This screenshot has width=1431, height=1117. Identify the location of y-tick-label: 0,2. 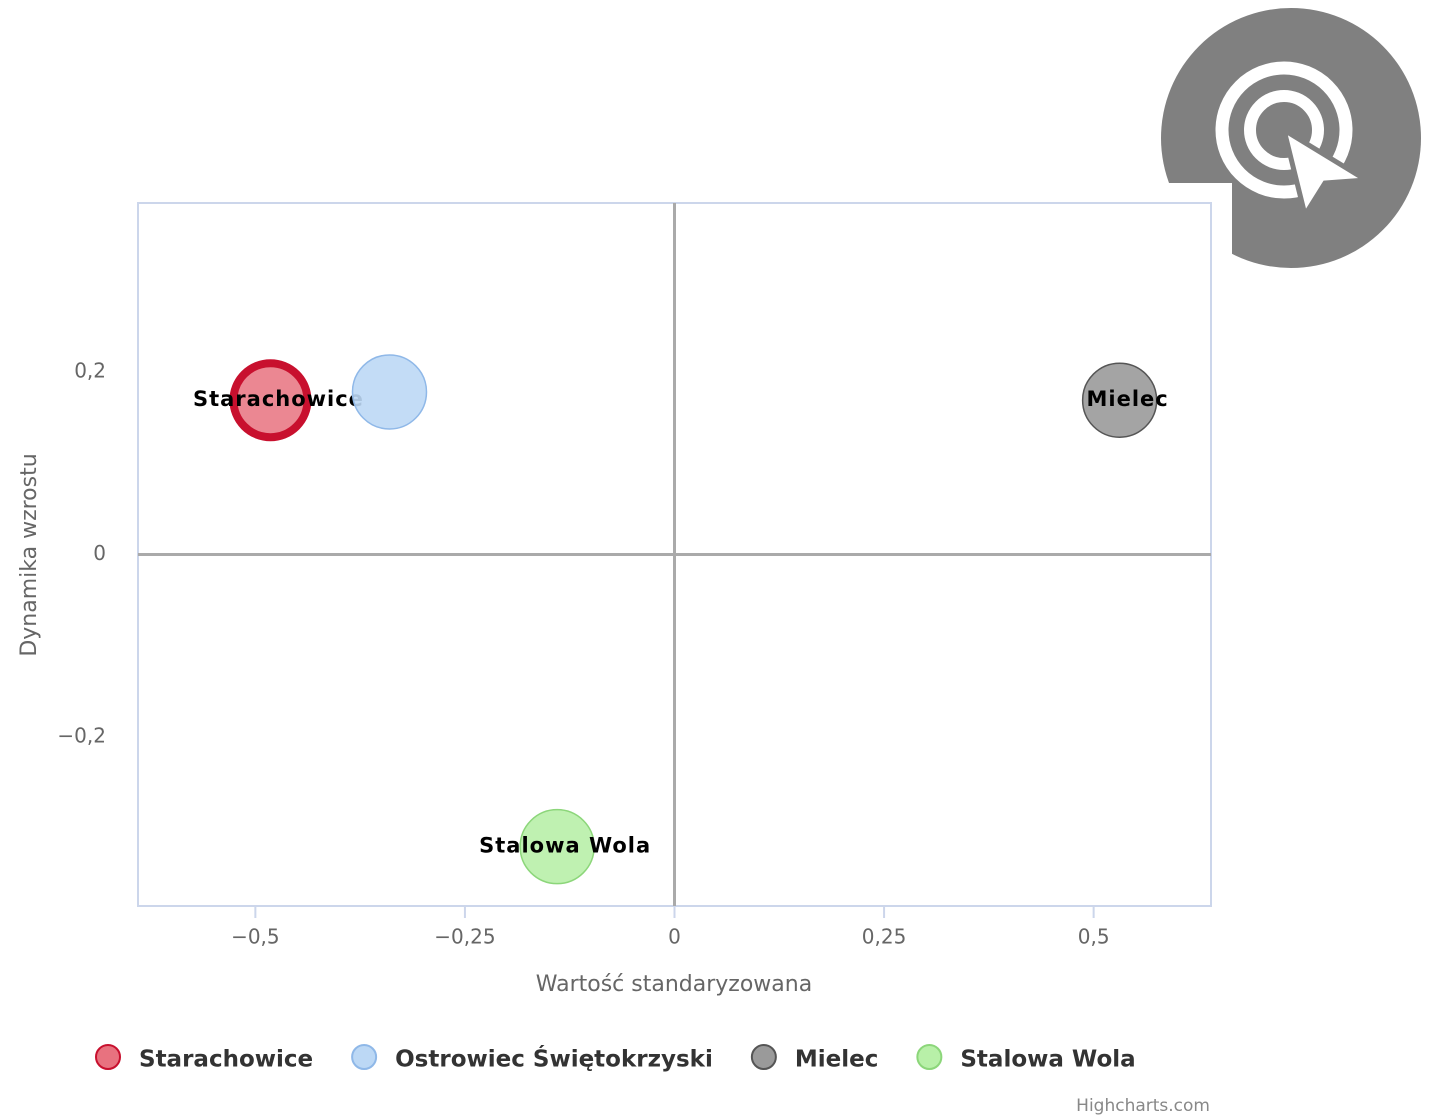
(90, 370).